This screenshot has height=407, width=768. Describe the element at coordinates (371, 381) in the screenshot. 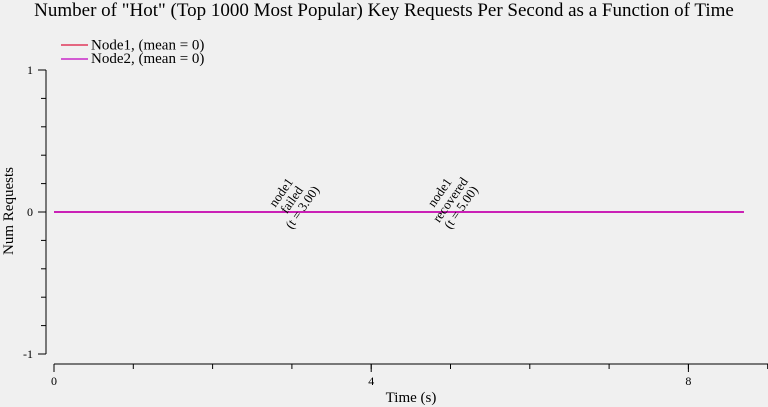

I see `x-tick-label: 4` at that location.